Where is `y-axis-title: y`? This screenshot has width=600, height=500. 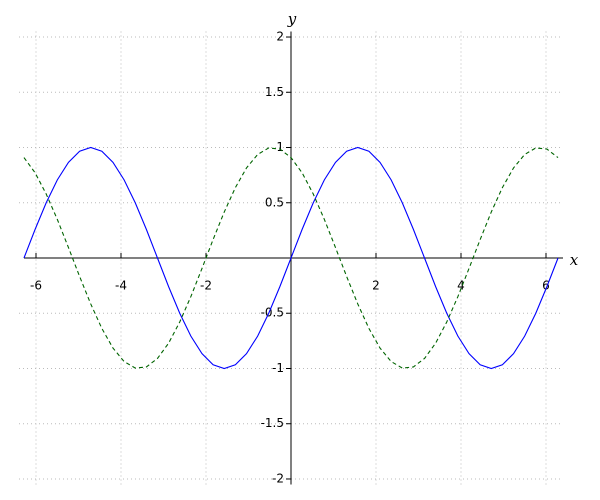
y-axis-title: y is located at coordinates (292, 19).